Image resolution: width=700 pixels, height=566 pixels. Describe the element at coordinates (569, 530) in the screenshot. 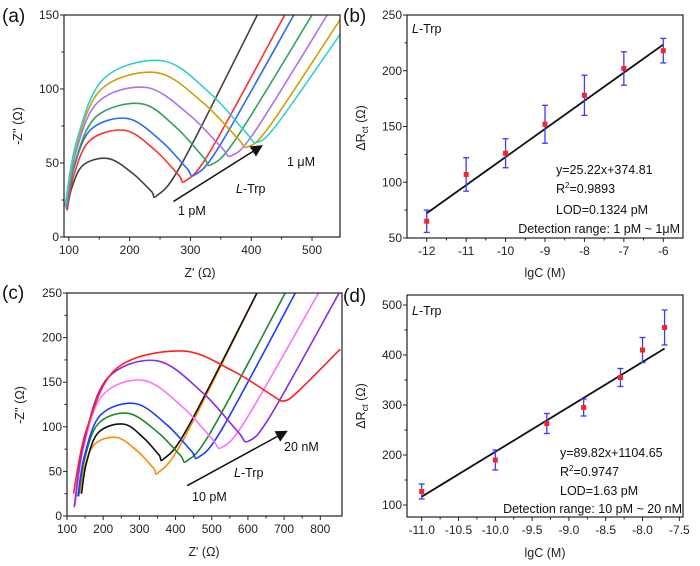

I see `x-tick-label: -9.0` at that location.